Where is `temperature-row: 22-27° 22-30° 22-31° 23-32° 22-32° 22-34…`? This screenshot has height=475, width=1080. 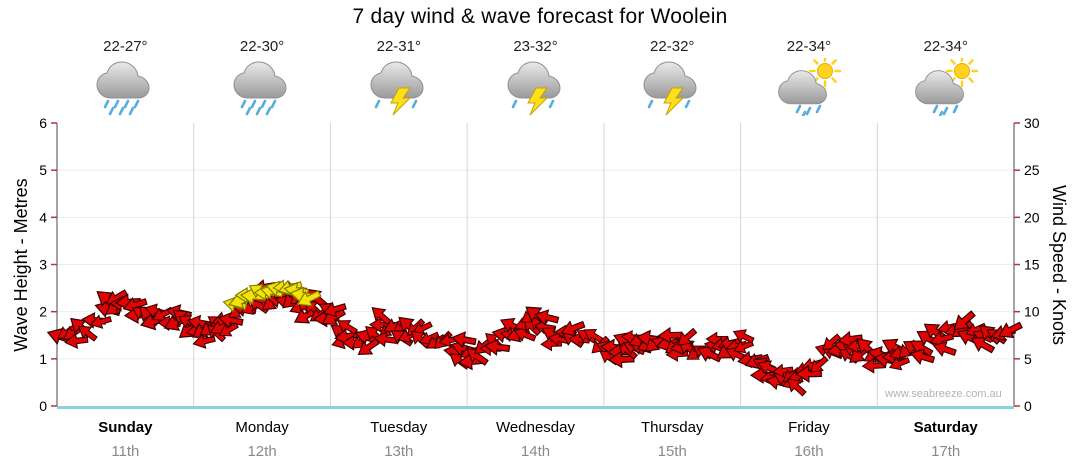 temperature-row: 22-27° 22-30° 22-31° 23-32° 22-32° 22-34… is located at coordinates (535, 46).